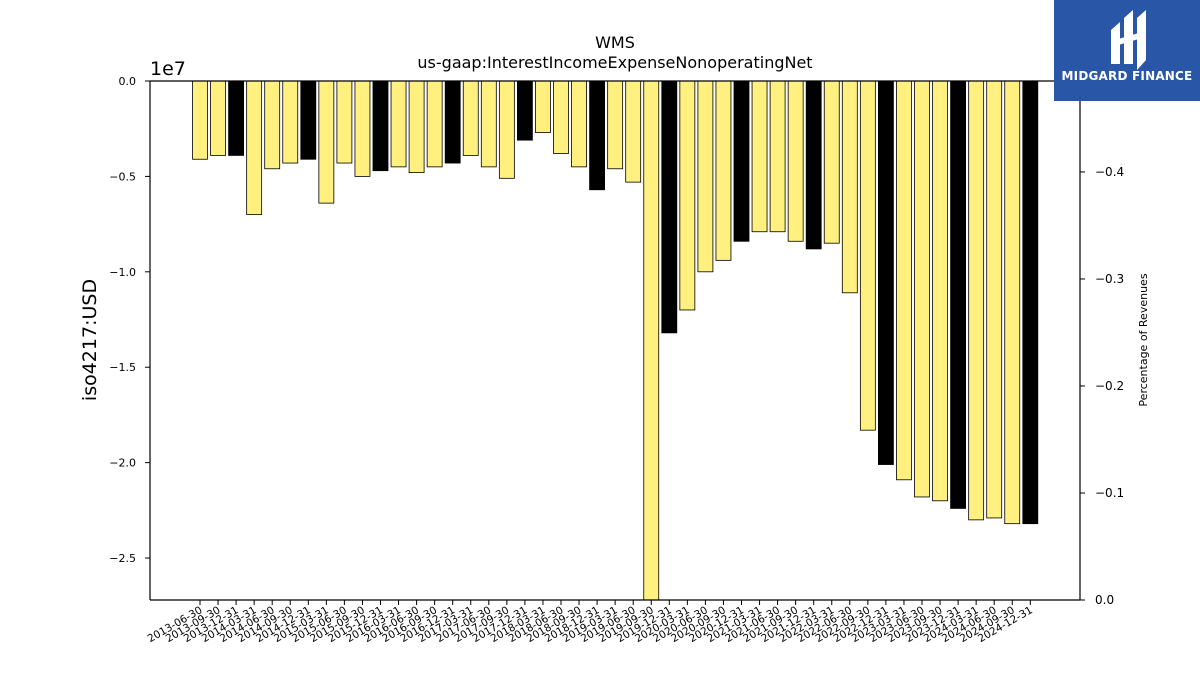  I want to click on y2-tick-label: −0.1, so click(1109, 493).